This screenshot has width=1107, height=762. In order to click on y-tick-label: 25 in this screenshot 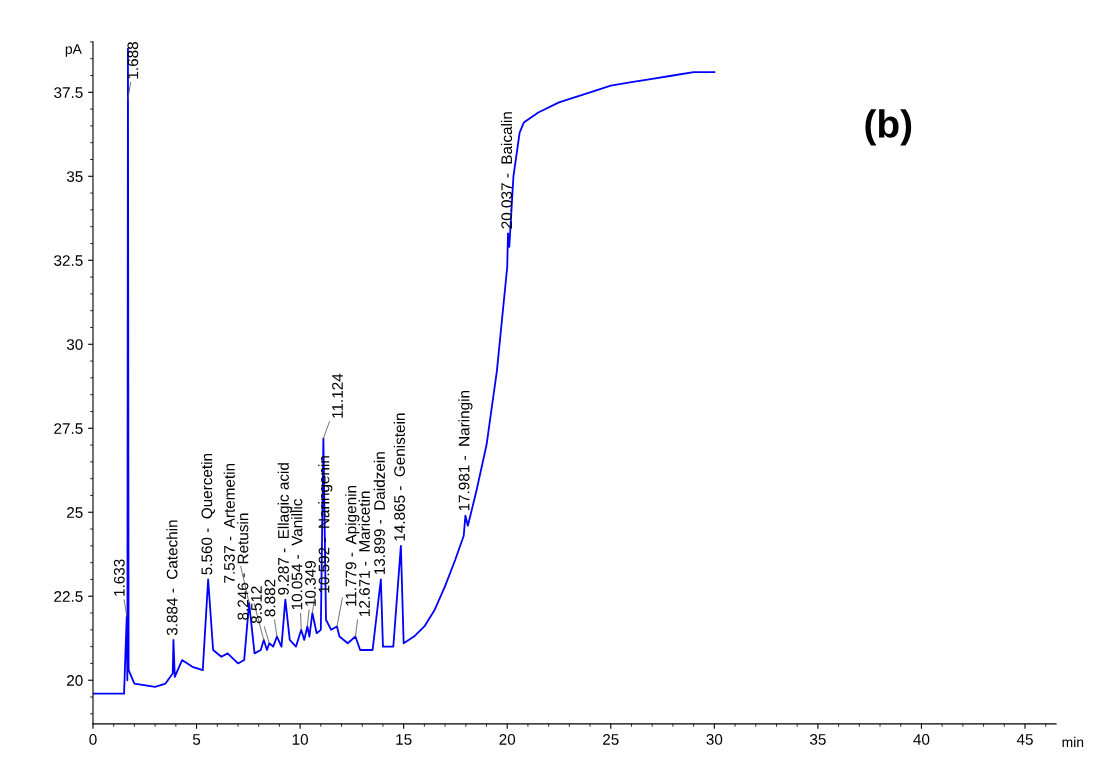, I will do `click(75, 512)`.